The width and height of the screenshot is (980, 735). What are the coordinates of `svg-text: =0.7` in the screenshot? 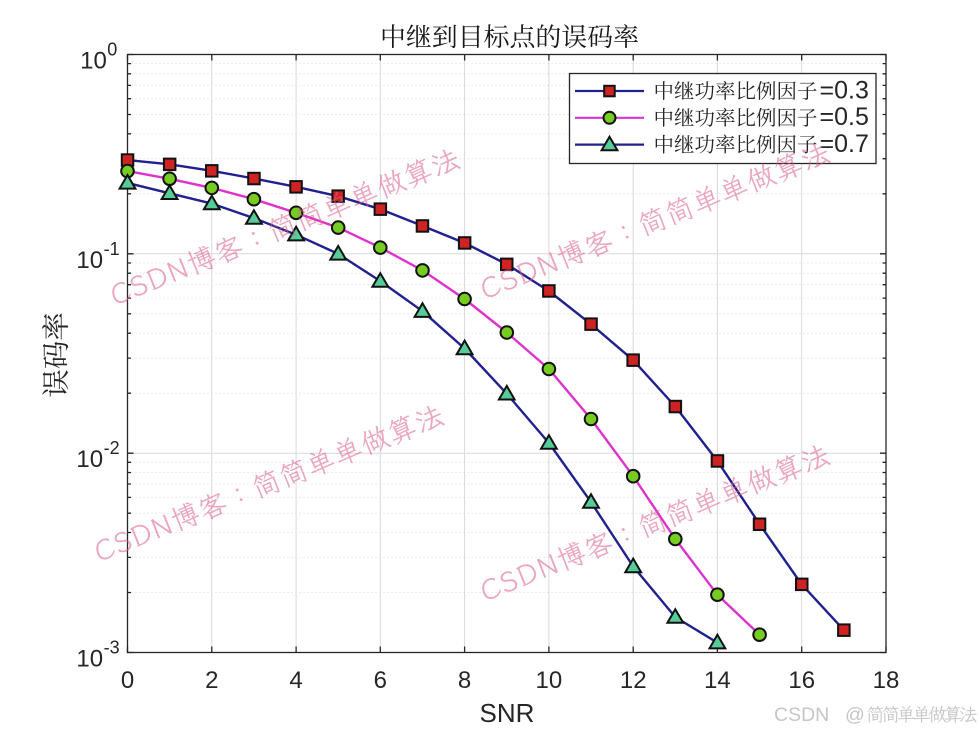 It's located at (844, 144).